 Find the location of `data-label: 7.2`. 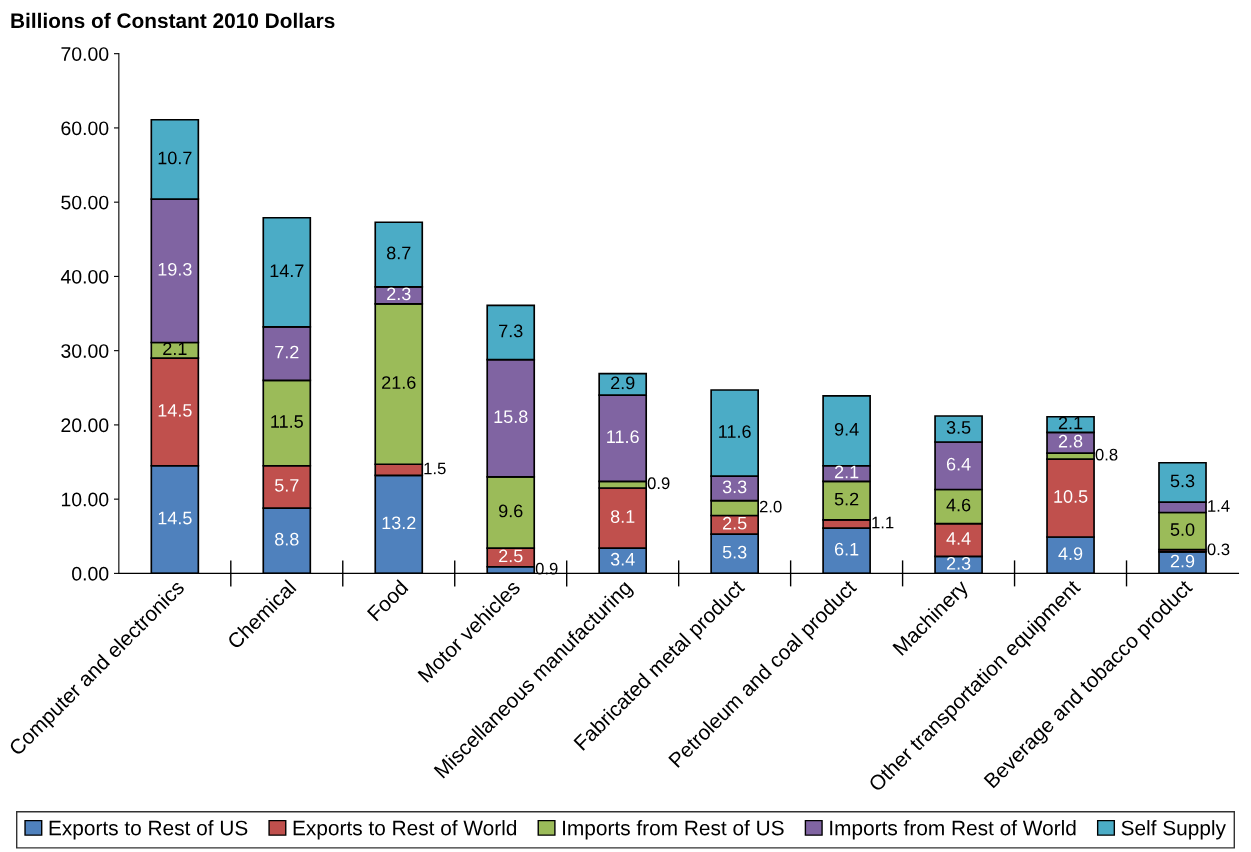

data-label: 7.2 is located at coordinates (287, 352).